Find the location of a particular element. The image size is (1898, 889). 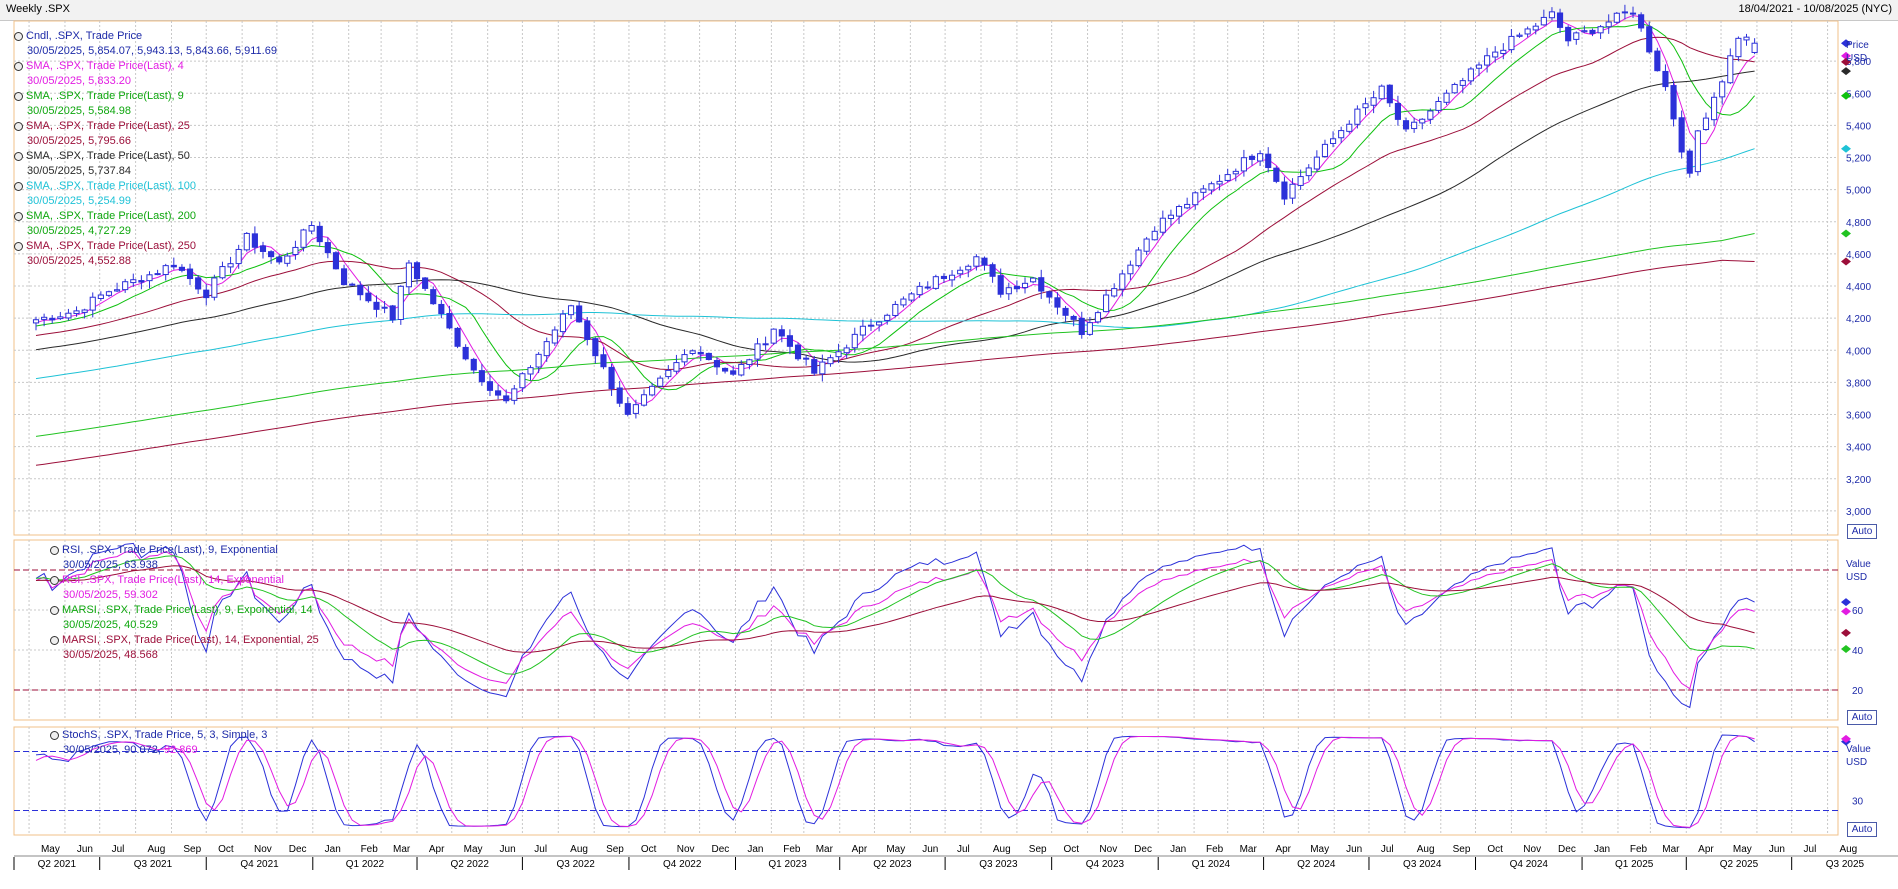

stoch-axis-label: Value is located at coordinates (1858, 749).